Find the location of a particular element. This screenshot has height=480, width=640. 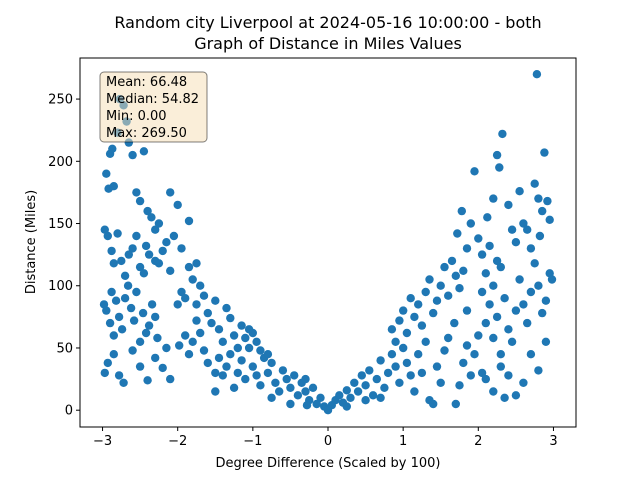

stats-median: Median: 54.82 is located at coordinates (152, 99).